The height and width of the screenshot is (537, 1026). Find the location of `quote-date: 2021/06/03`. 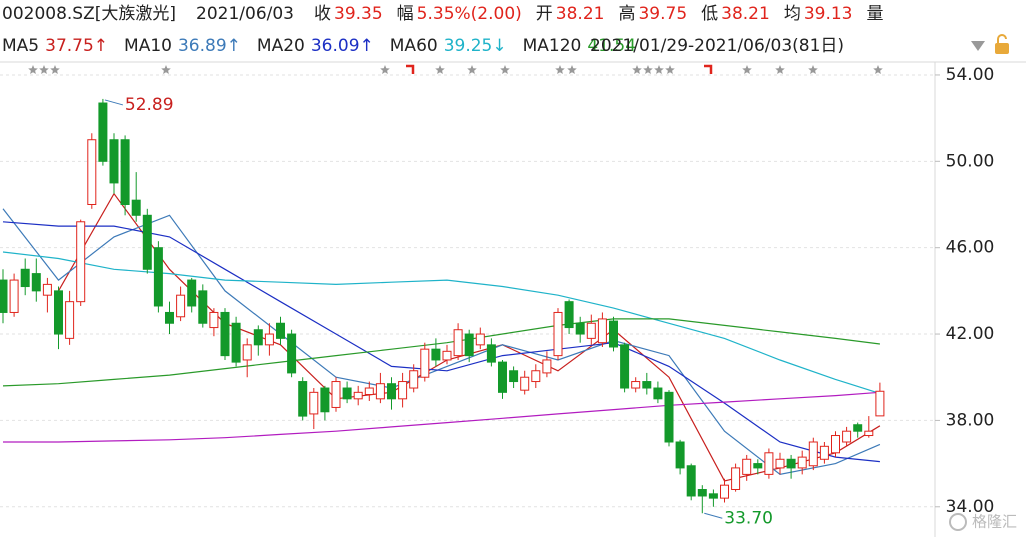

quote-date: 2021/06/03 is located at coordinates (245, 14).